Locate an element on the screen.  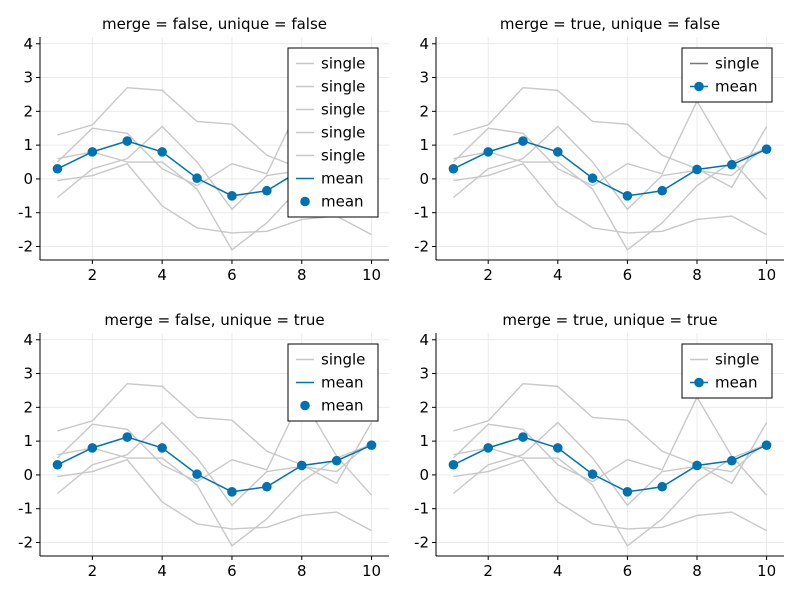
x-tick-label: 8 is located at coordinates (697, 571).